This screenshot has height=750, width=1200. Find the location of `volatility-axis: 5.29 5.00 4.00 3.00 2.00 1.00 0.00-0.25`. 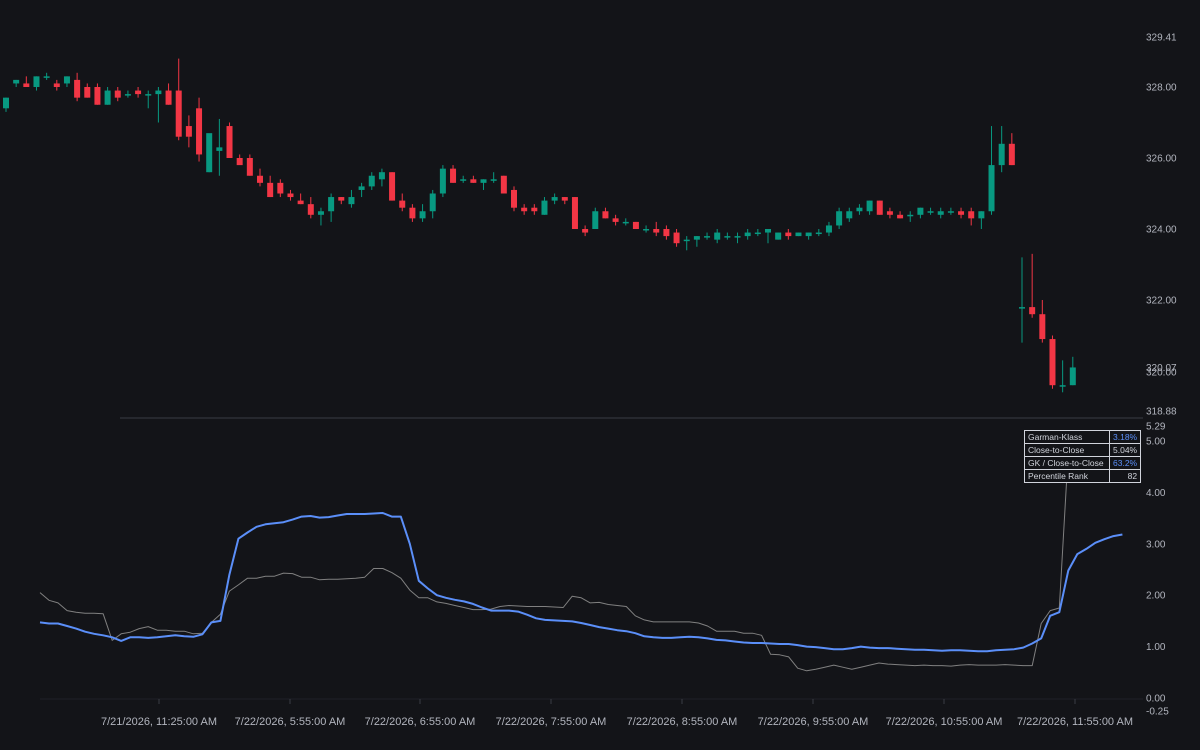

volatility-axis: 5.29 5.00 4.00 3.00 2.00 1.00 0.00-0.25 is located at coordinates (1157, 570).